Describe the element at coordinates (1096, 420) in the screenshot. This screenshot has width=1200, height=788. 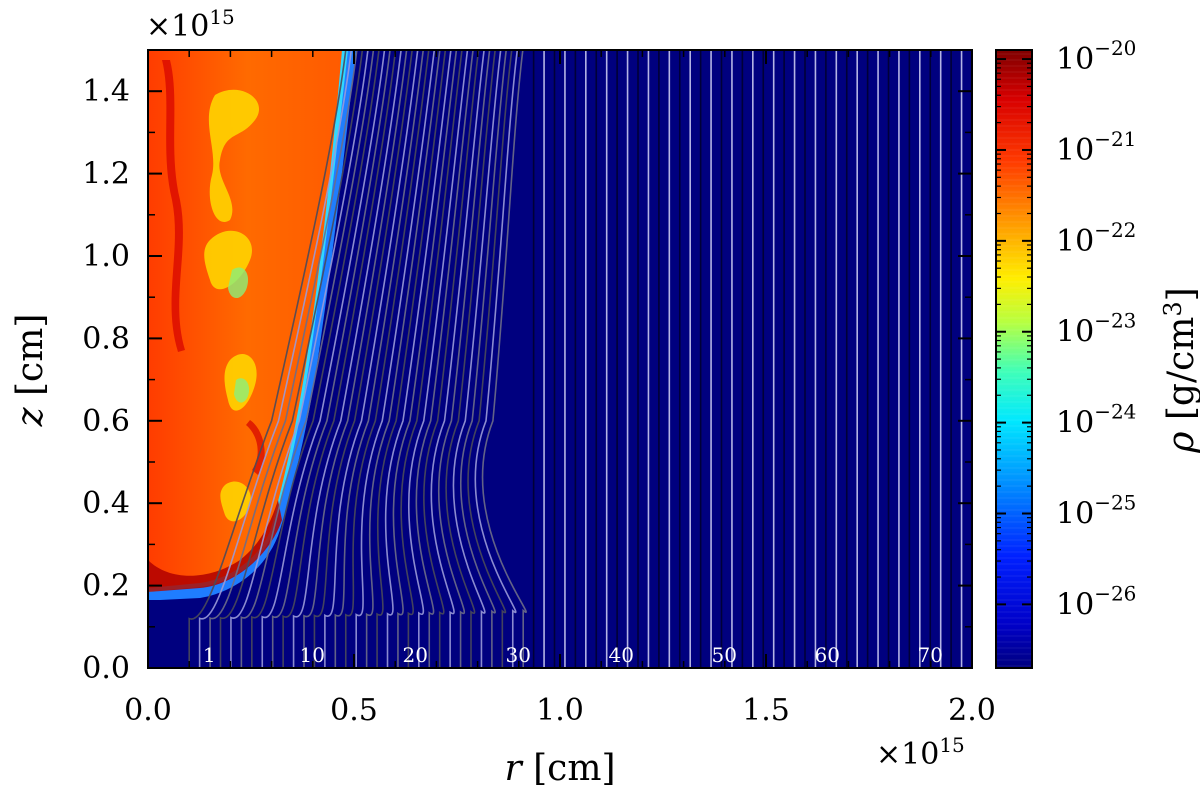
I see `colorbar-tick-label: 10−24` at that location.